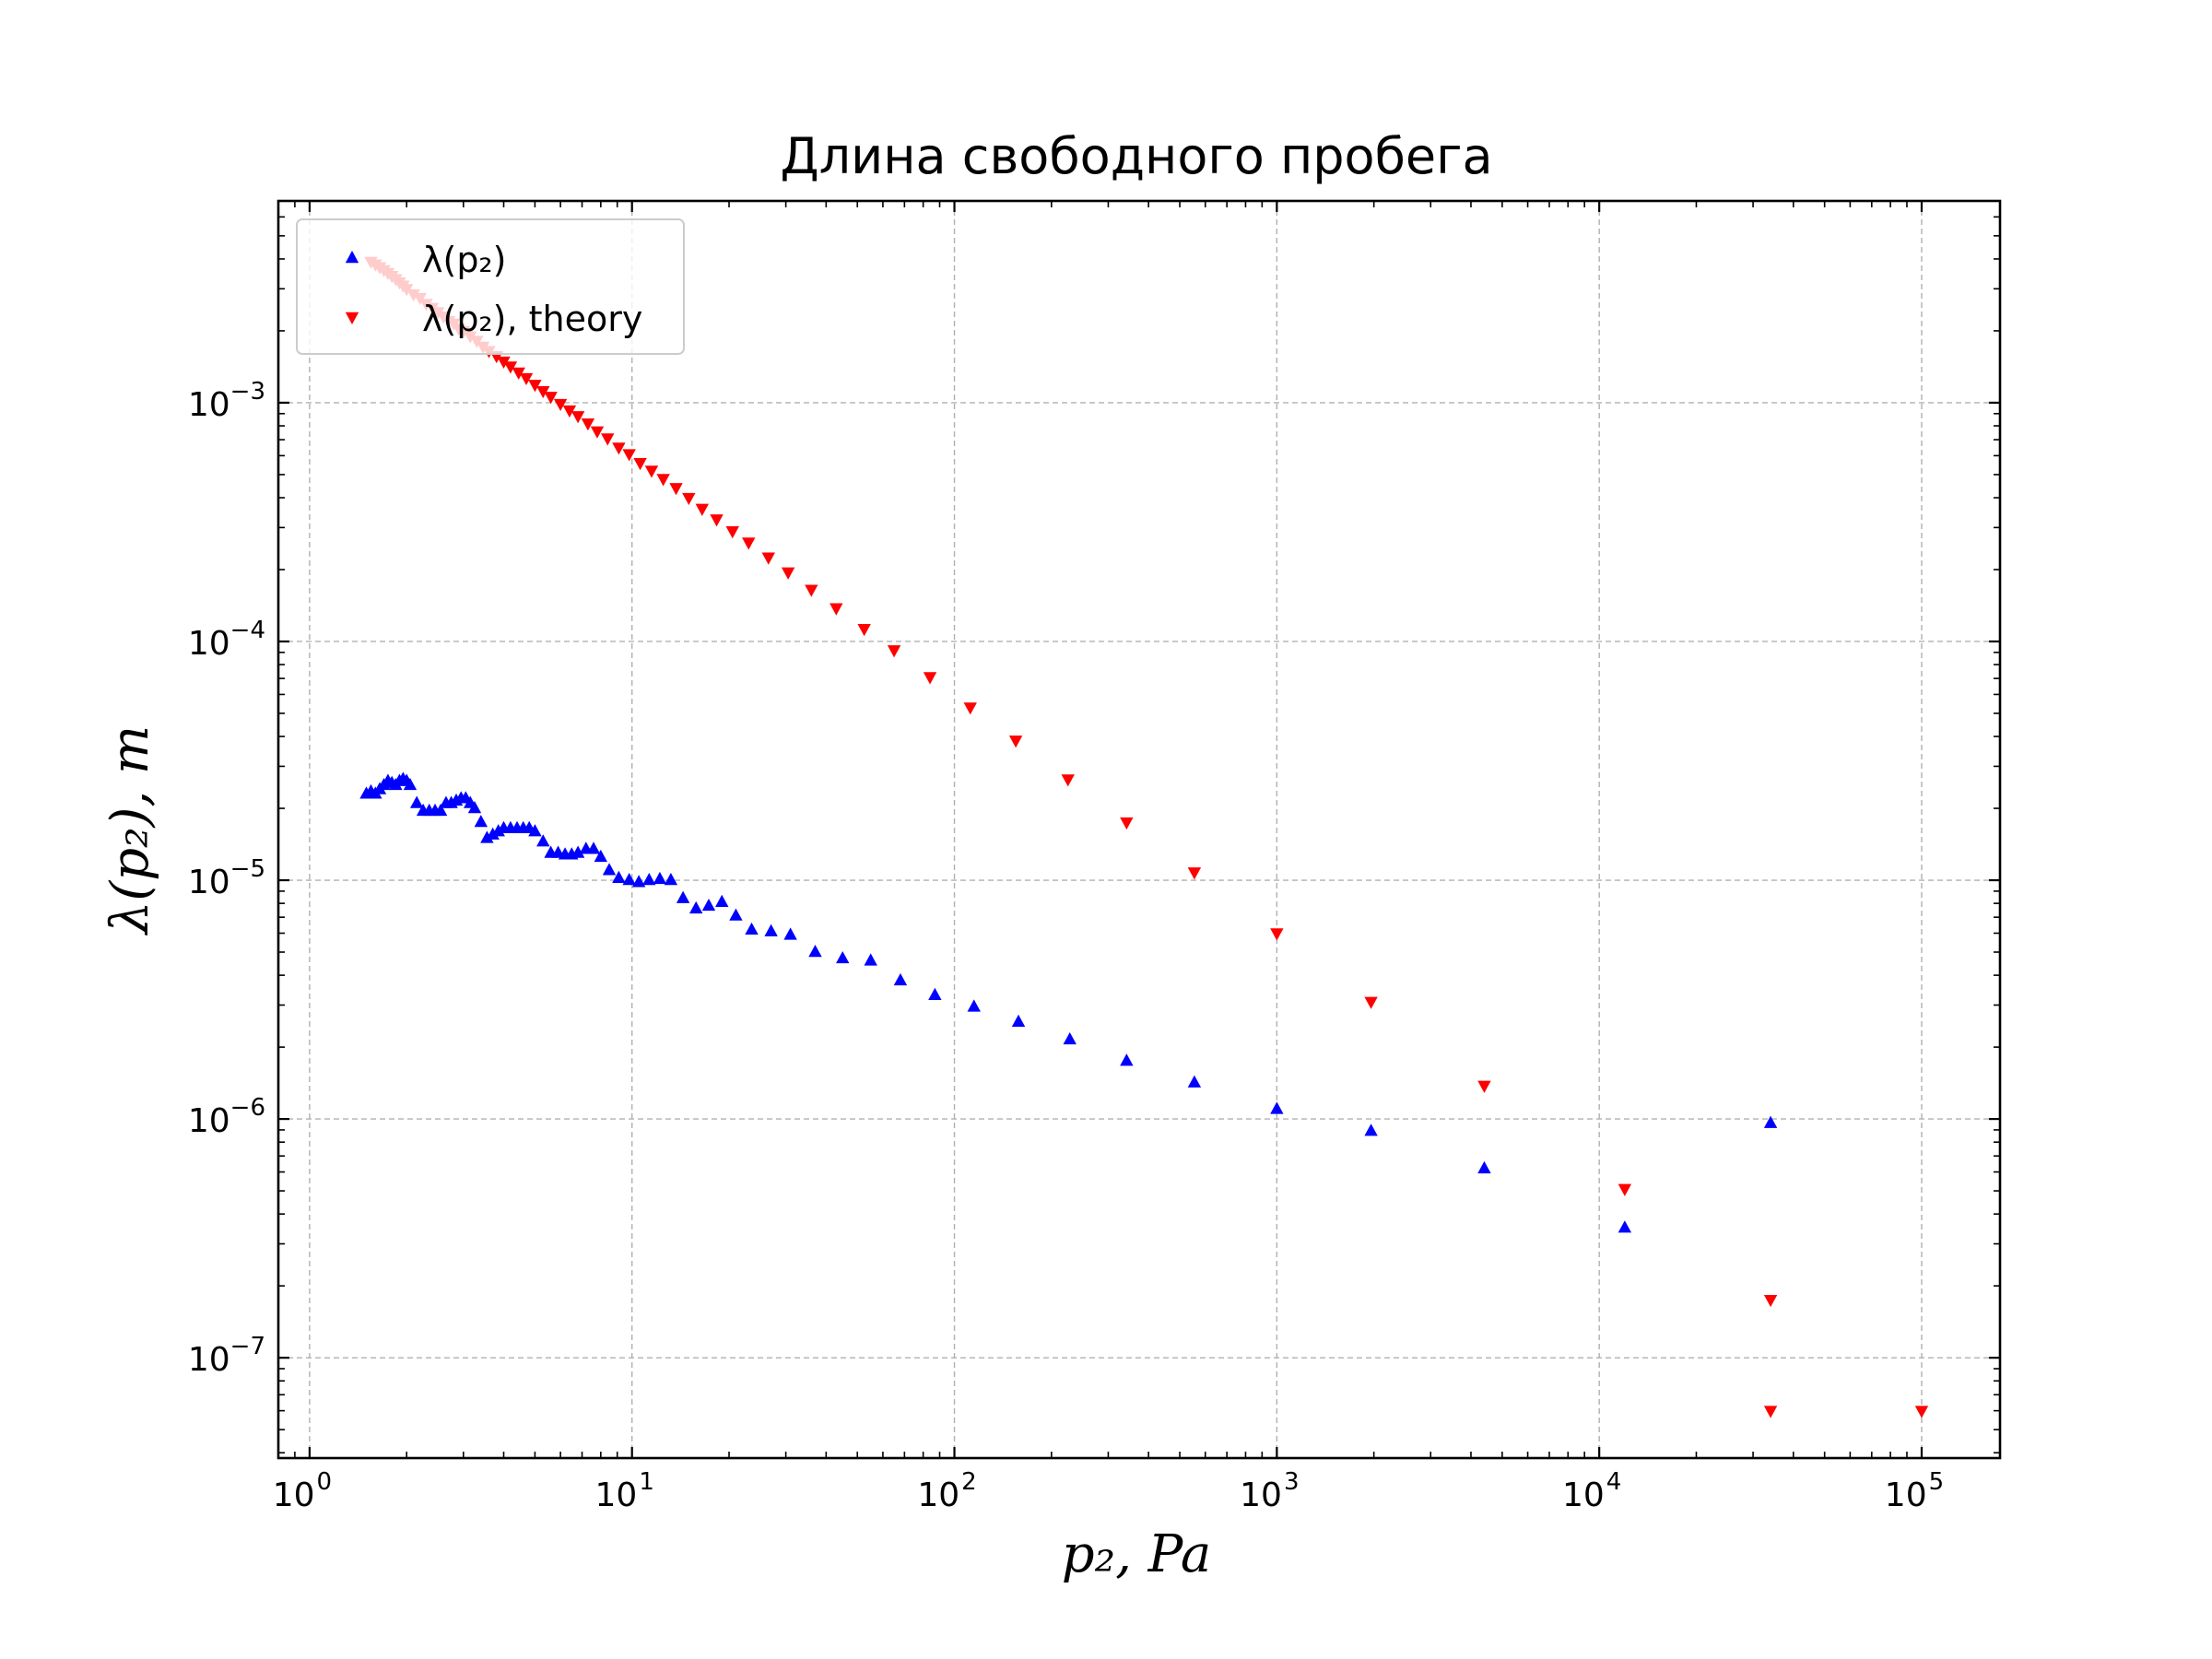 The width and height of the screenshot is (2212, 1659). What do you see at coordinates (624, 1491) in the screenshot?
I see `x-tick-label: 10¹` at bounding box center [624, 1491].